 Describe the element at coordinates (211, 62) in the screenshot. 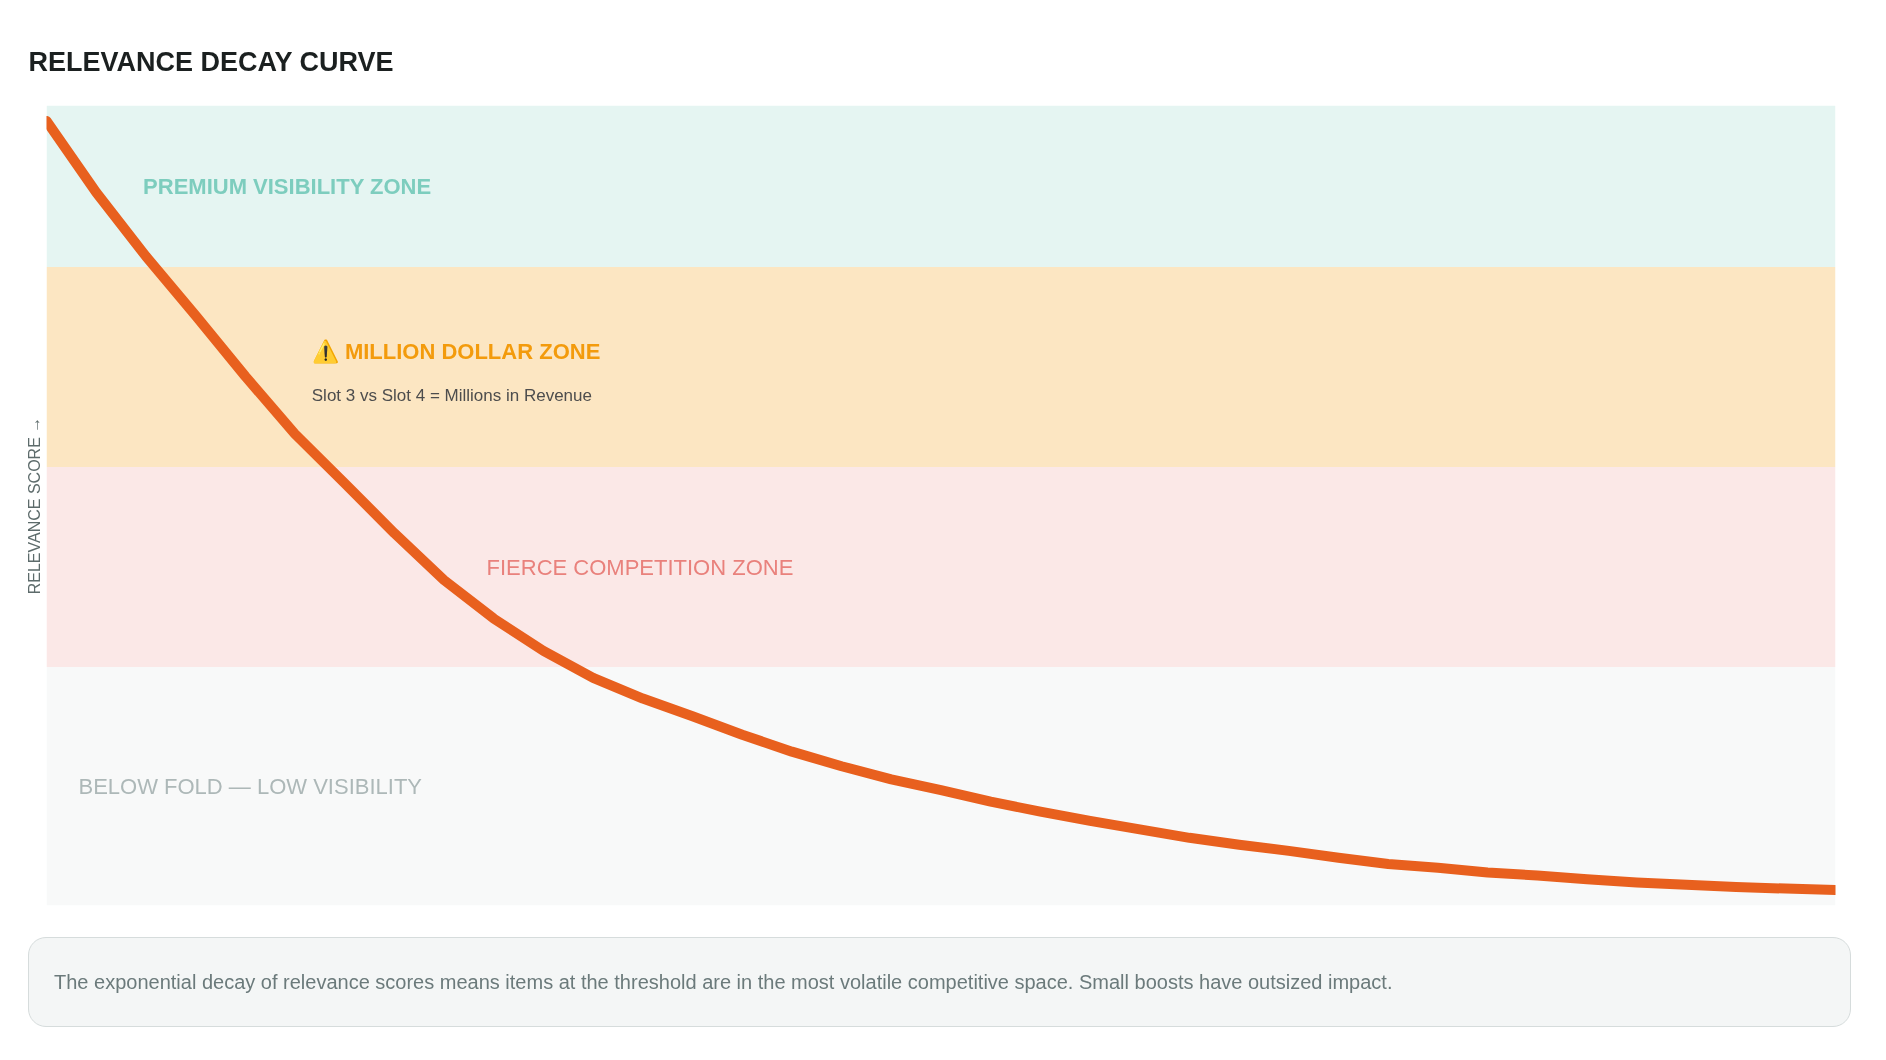

I see `chart-title: RELEVANCE DECAY CURVE` at that location.